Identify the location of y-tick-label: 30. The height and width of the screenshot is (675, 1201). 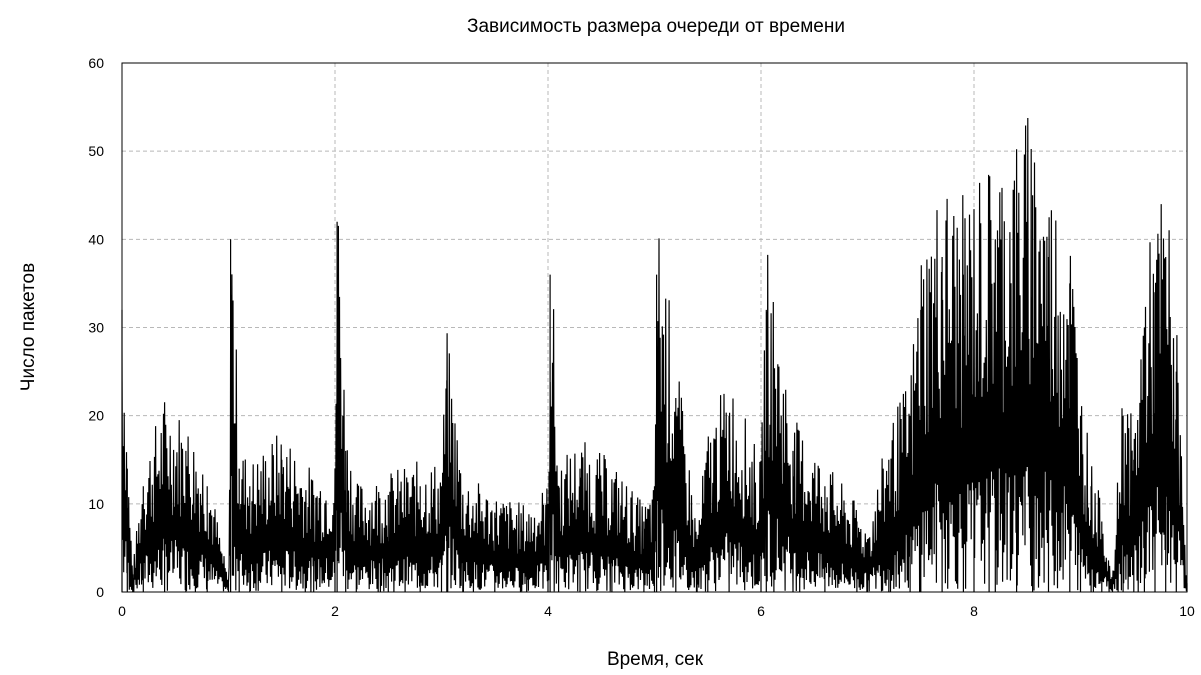
(96, 328).